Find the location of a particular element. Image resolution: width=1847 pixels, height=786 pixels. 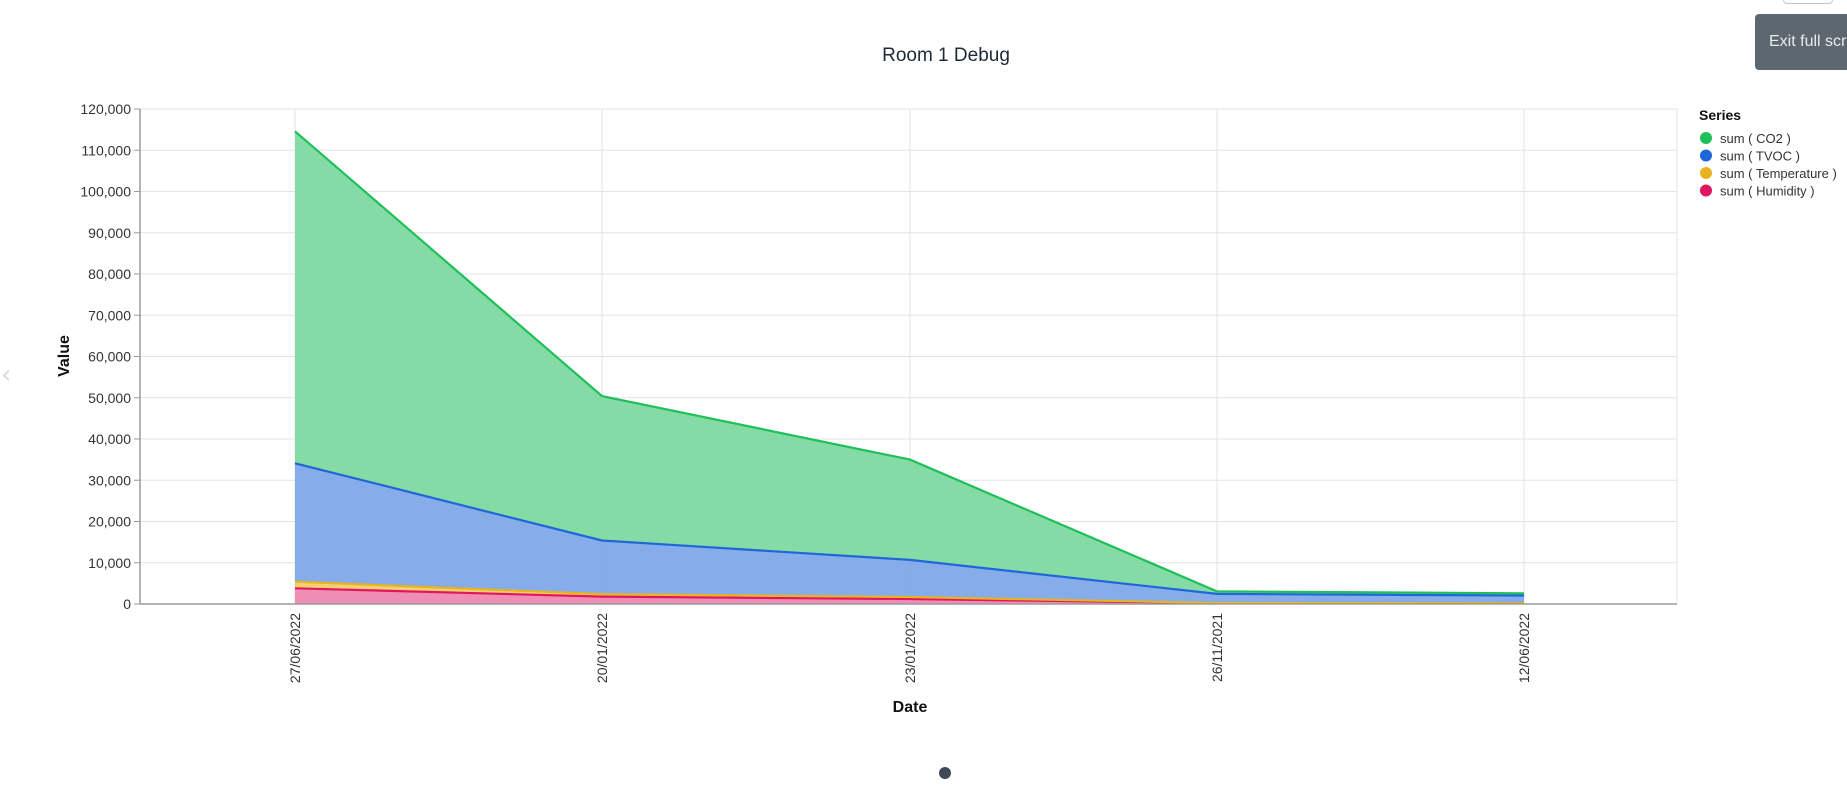

y-tick-label: 10,000 is located at coordinates (109, 563).